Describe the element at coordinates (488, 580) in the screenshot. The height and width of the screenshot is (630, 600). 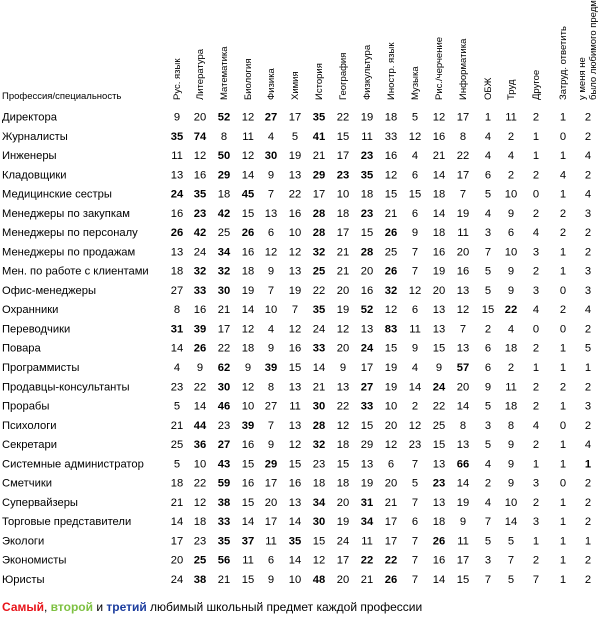
I see `cell-value: 7` at that location.